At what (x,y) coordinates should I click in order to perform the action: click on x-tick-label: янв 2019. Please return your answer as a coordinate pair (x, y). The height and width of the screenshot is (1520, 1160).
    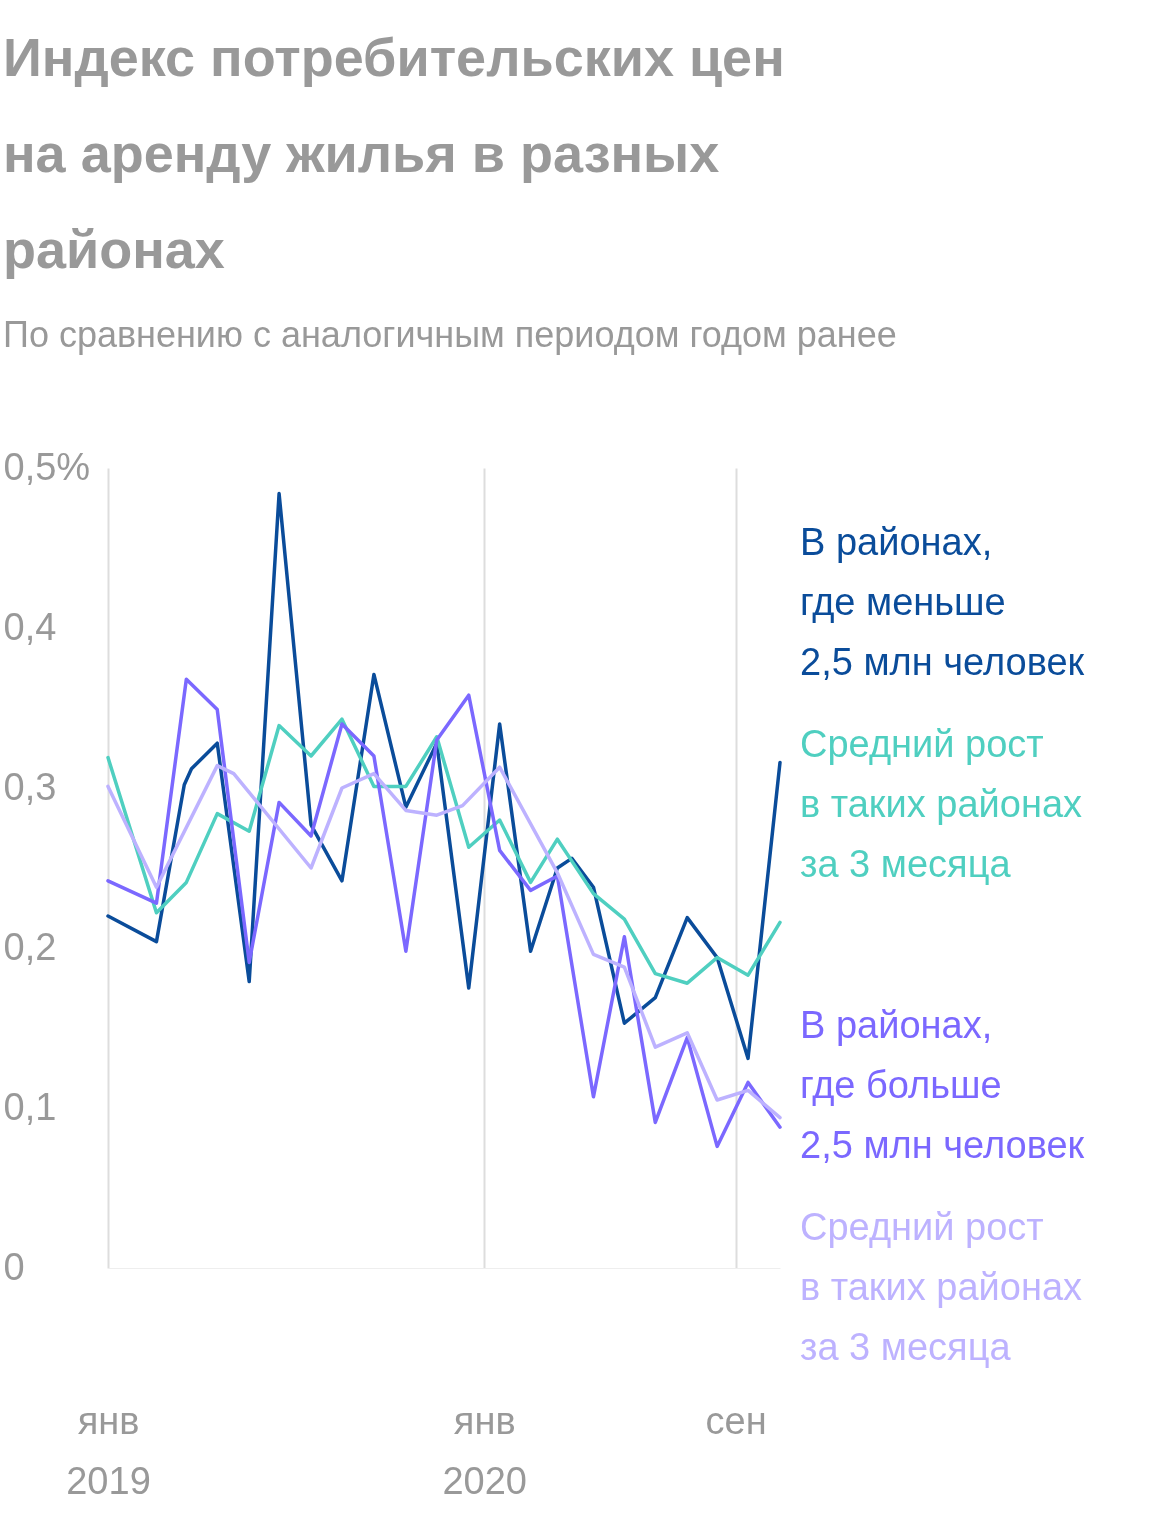
    Looking at the image, I should click on (108, 1450).